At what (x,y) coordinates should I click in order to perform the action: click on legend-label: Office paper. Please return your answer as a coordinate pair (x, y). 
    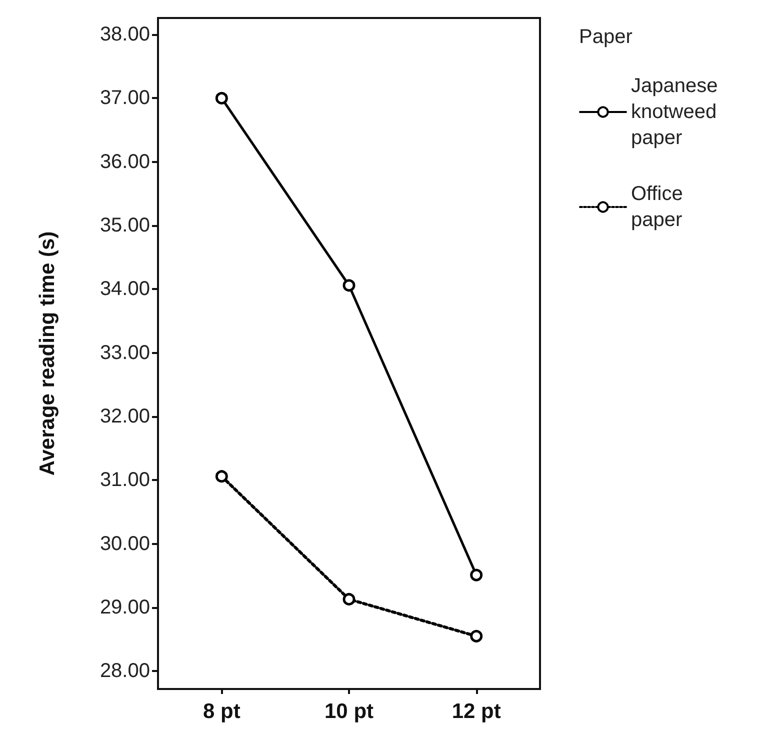
    Looking at the image, I should click on (659, 207).